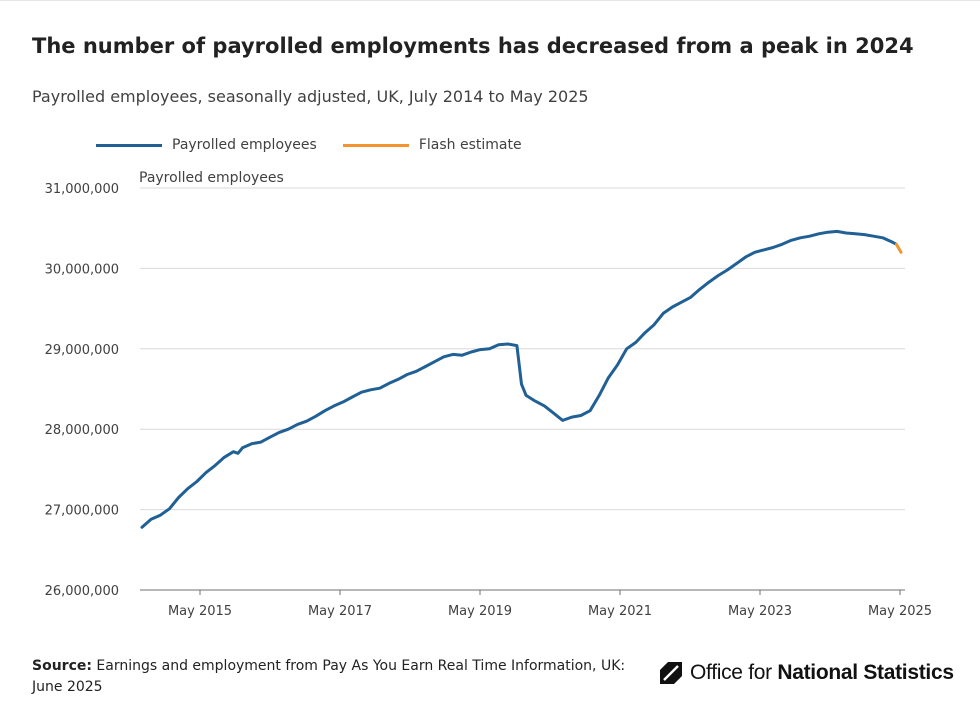 The width and height of the screenshot is (980, 707). What do you see at coordinates (322, 145) in the screenshot?
I see `legend: Payrolled employees Flash estimate` at bounding box center [322, 145].